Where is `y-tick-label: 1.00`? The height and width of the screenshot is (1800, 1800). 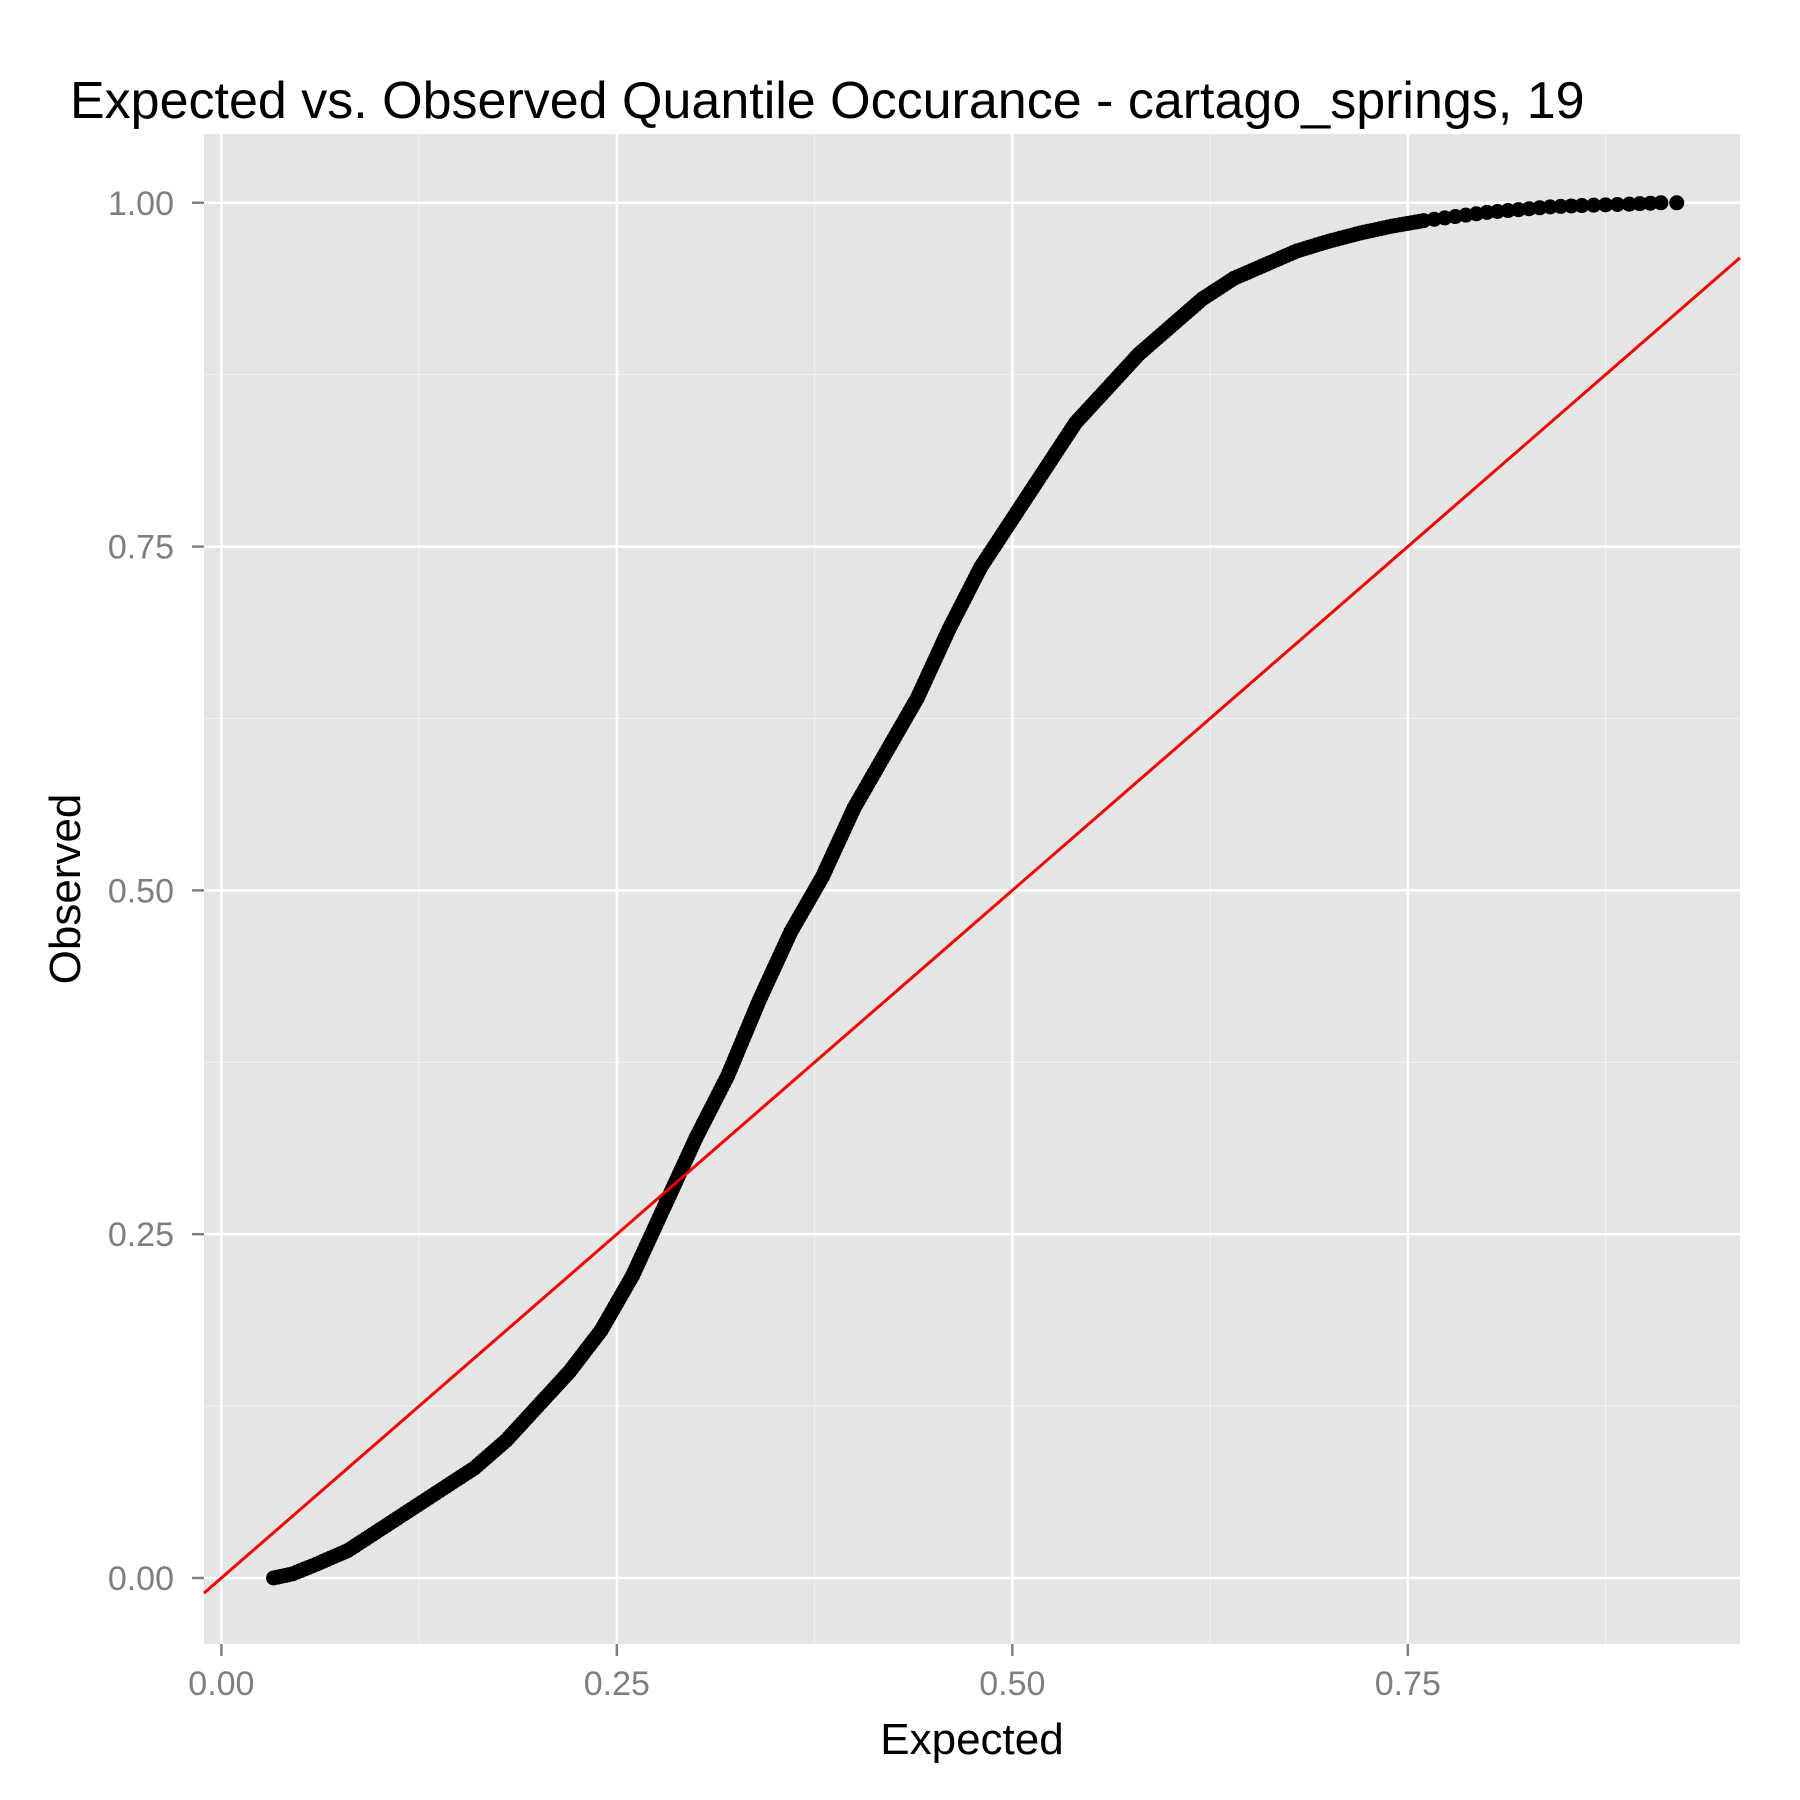 y-tick-label: 1.00 is located at coordinates (141, 204).